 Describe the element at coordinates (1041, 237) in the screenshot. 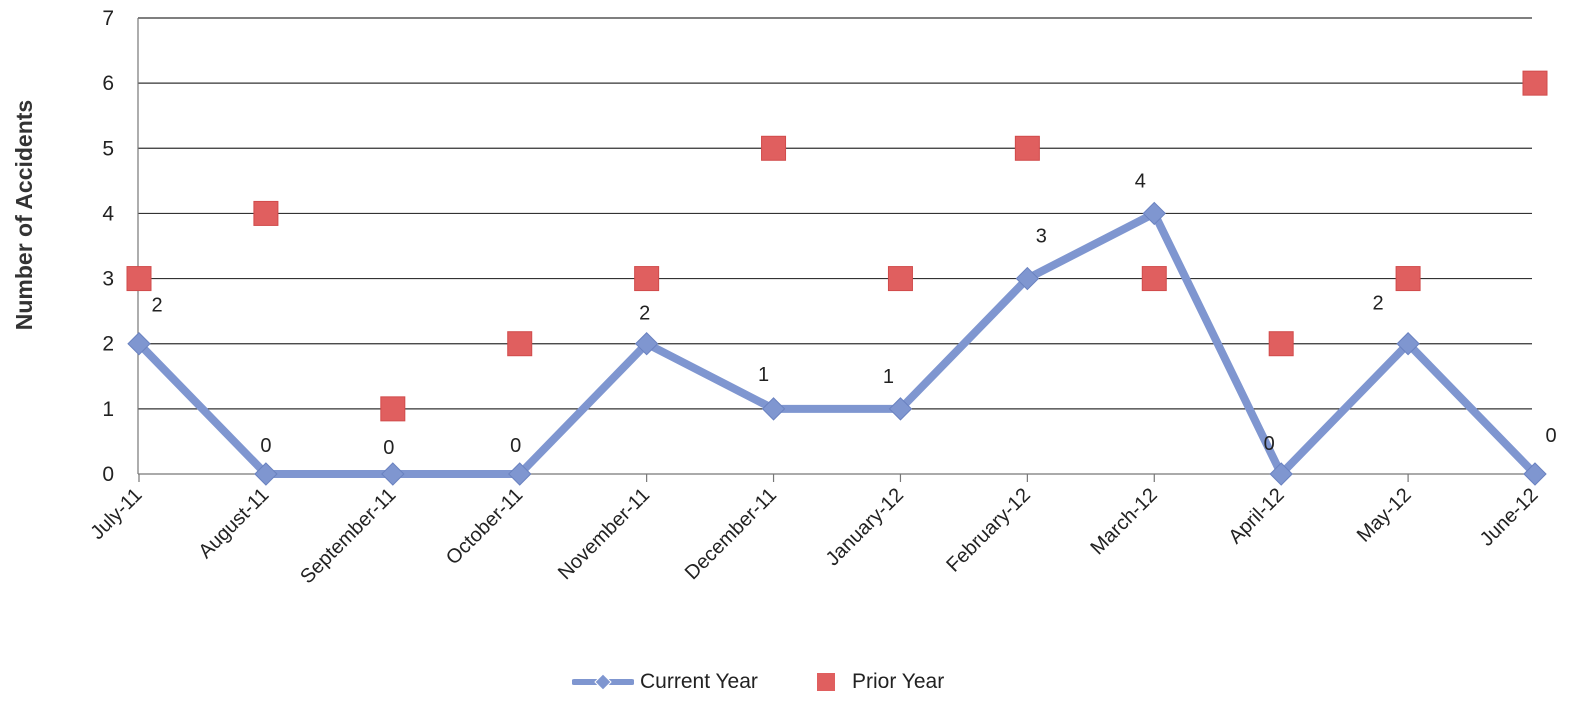

I see `data-label-current-year: 3` at that location.